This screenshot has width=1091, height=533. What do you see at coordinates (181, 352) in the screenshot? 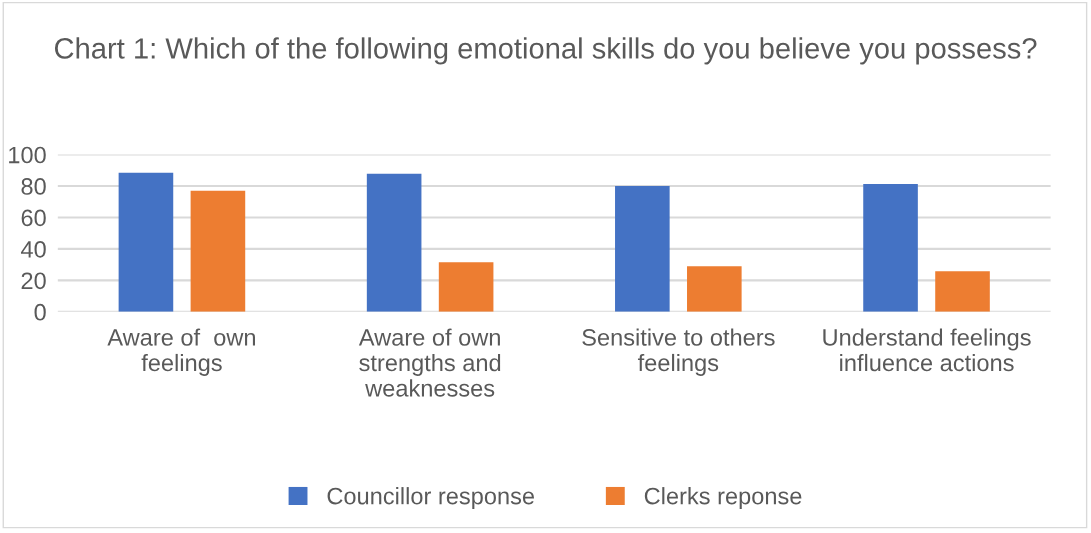
I see `x-tick-label: Aware of own feelings` at bounding box center [181, 352].